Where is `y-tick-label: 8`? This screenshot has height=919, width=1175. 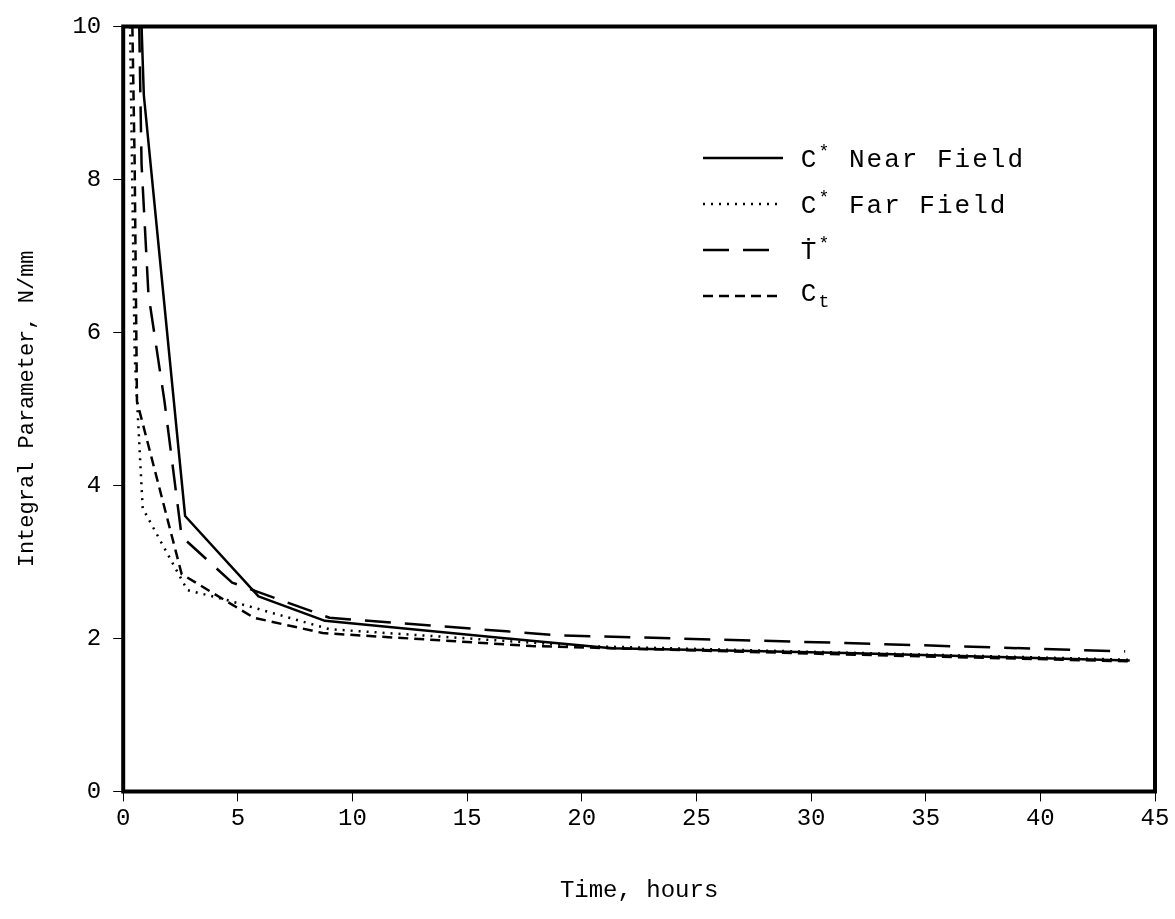
y-tick-label: 8 is located at coordinates (94, 179).